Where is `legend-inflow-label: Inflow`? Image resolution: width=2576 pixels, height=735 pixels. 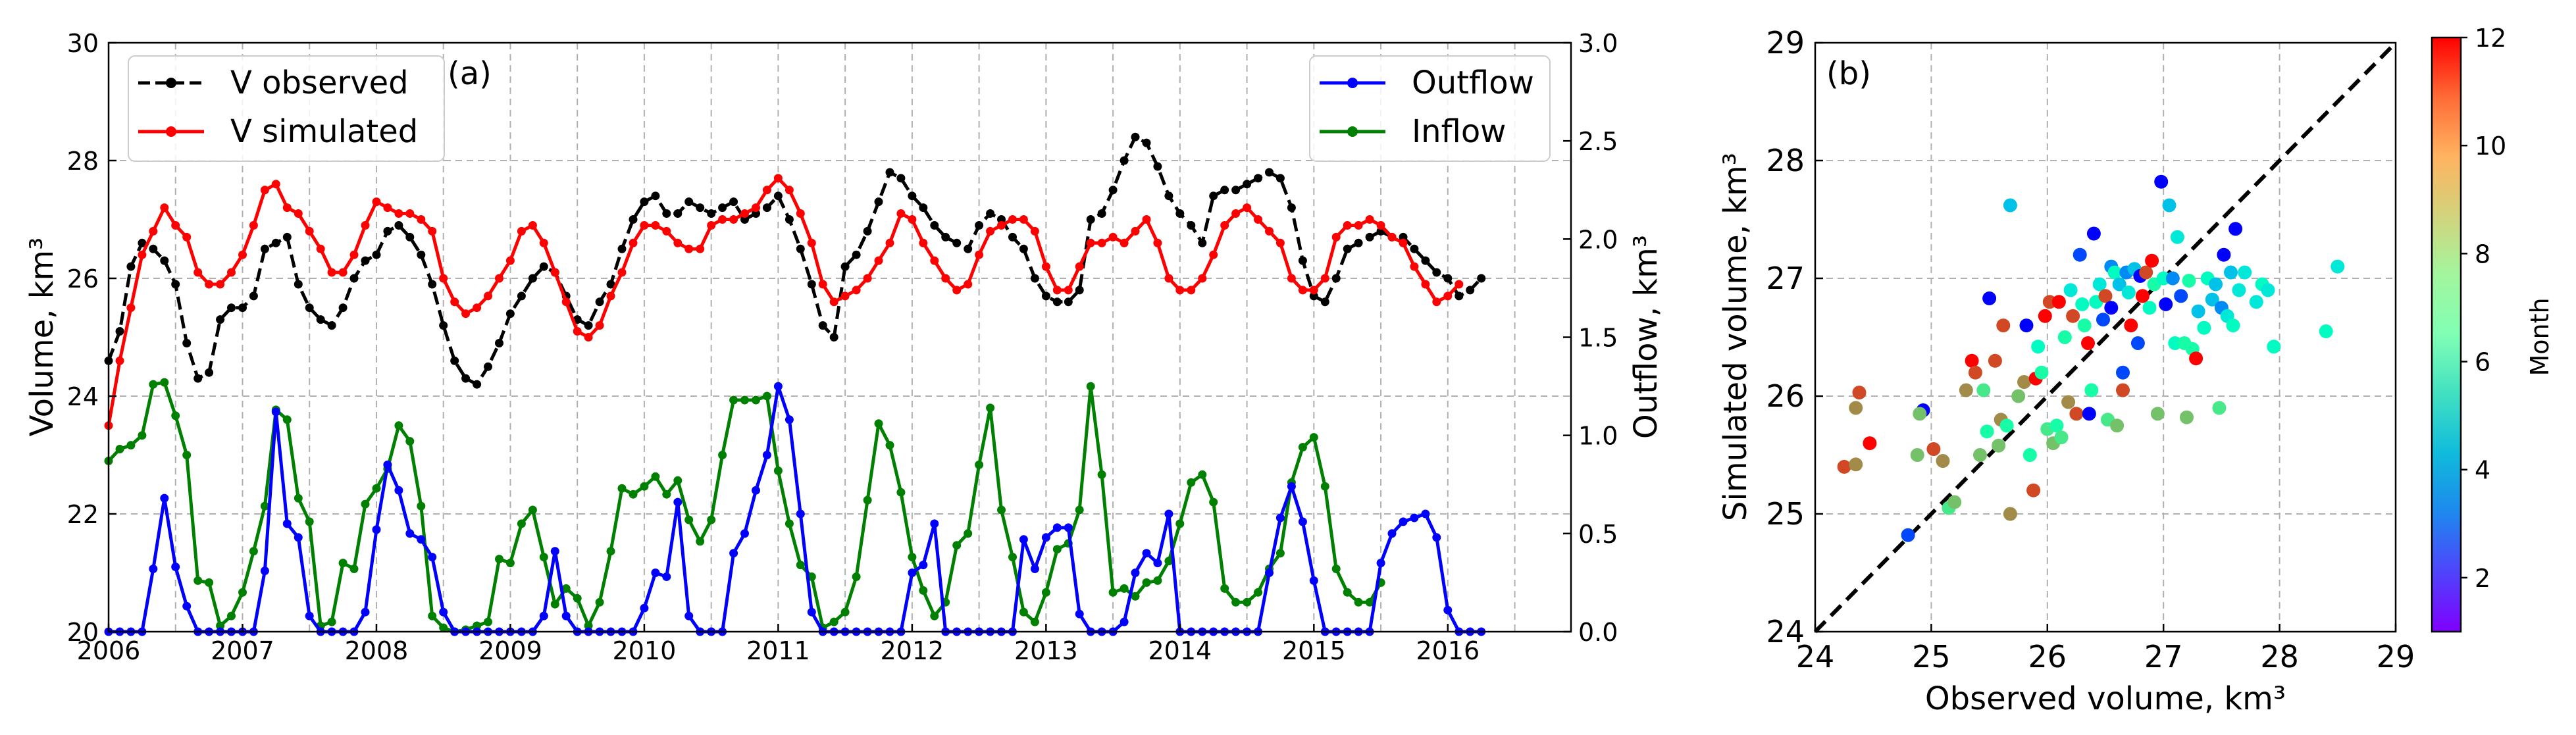 legend-inflow-label: Inflow is located at coordinates (1459, 131).